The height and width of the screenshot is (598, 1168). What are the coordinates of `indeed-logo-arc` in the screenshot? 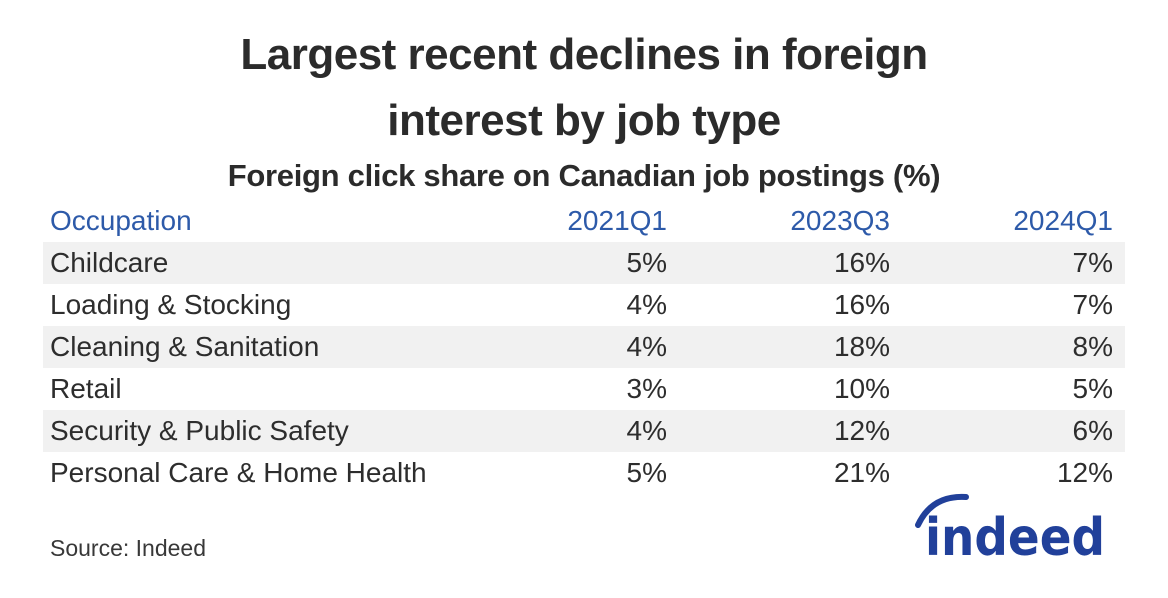 It's located at (942, 510).